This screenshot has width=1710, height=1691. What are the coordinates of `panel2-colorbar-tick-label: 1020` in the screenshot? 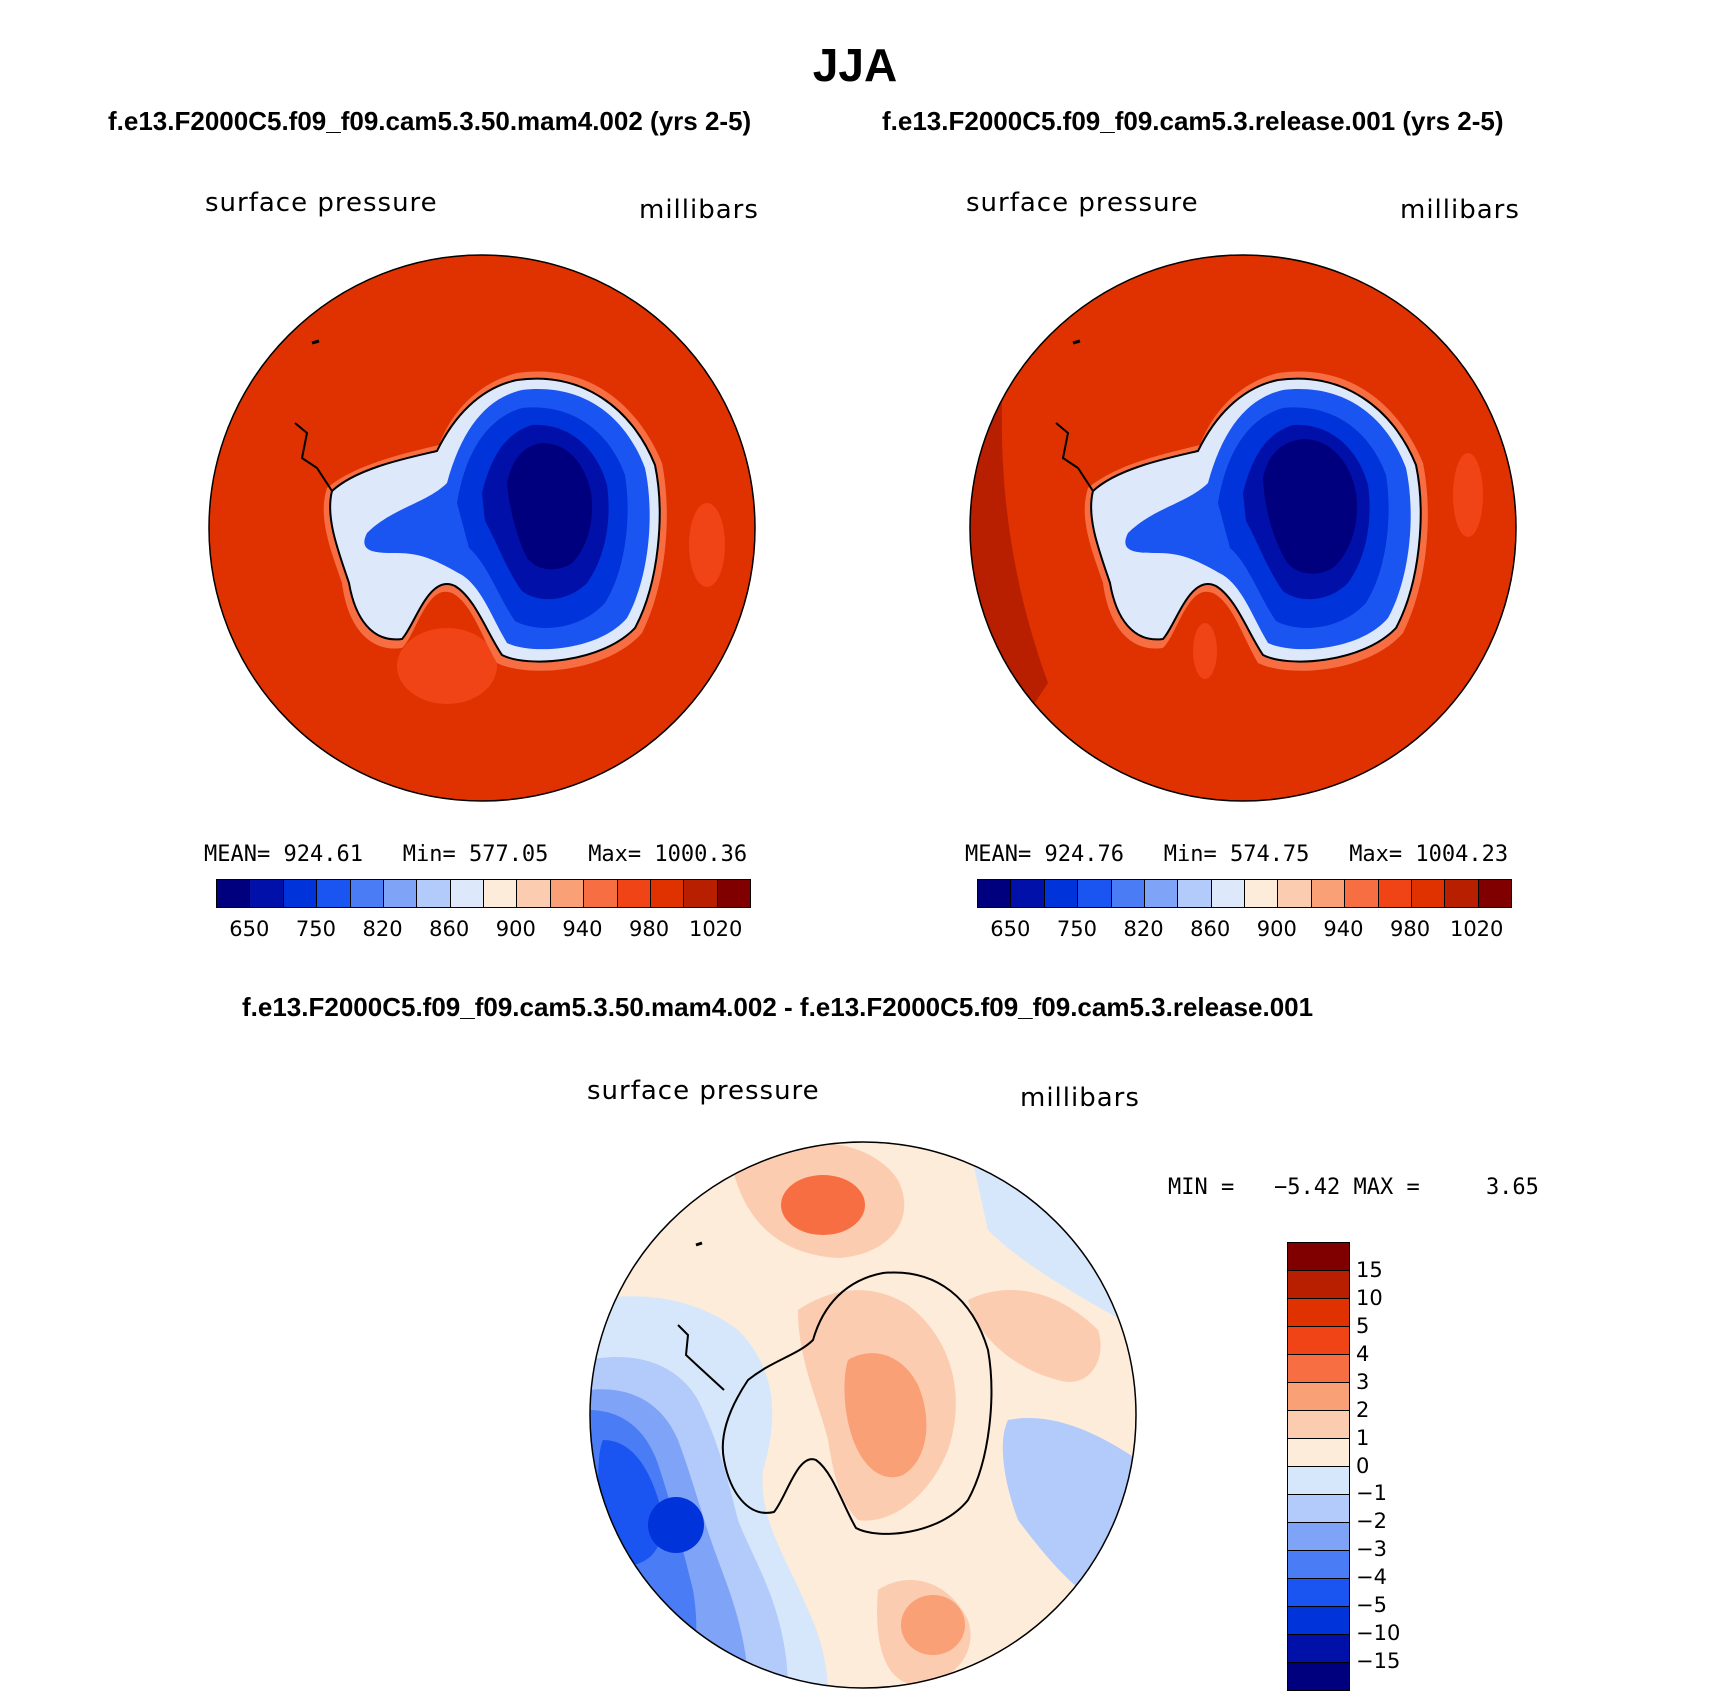 It's located at (1476, 929).